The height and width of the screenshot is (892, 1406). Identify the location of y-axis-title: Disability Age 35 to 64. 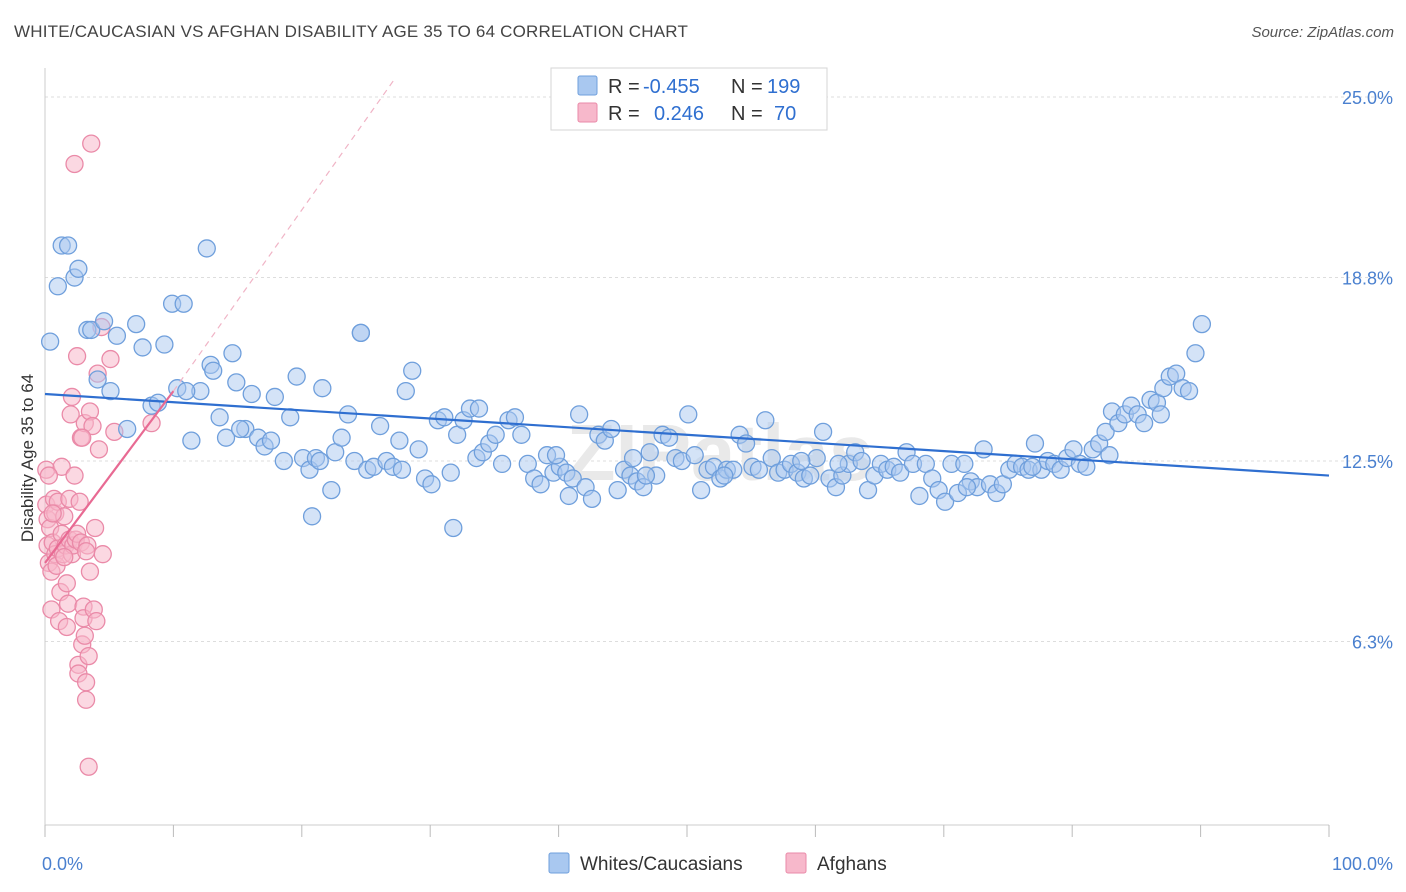
(27, 458).